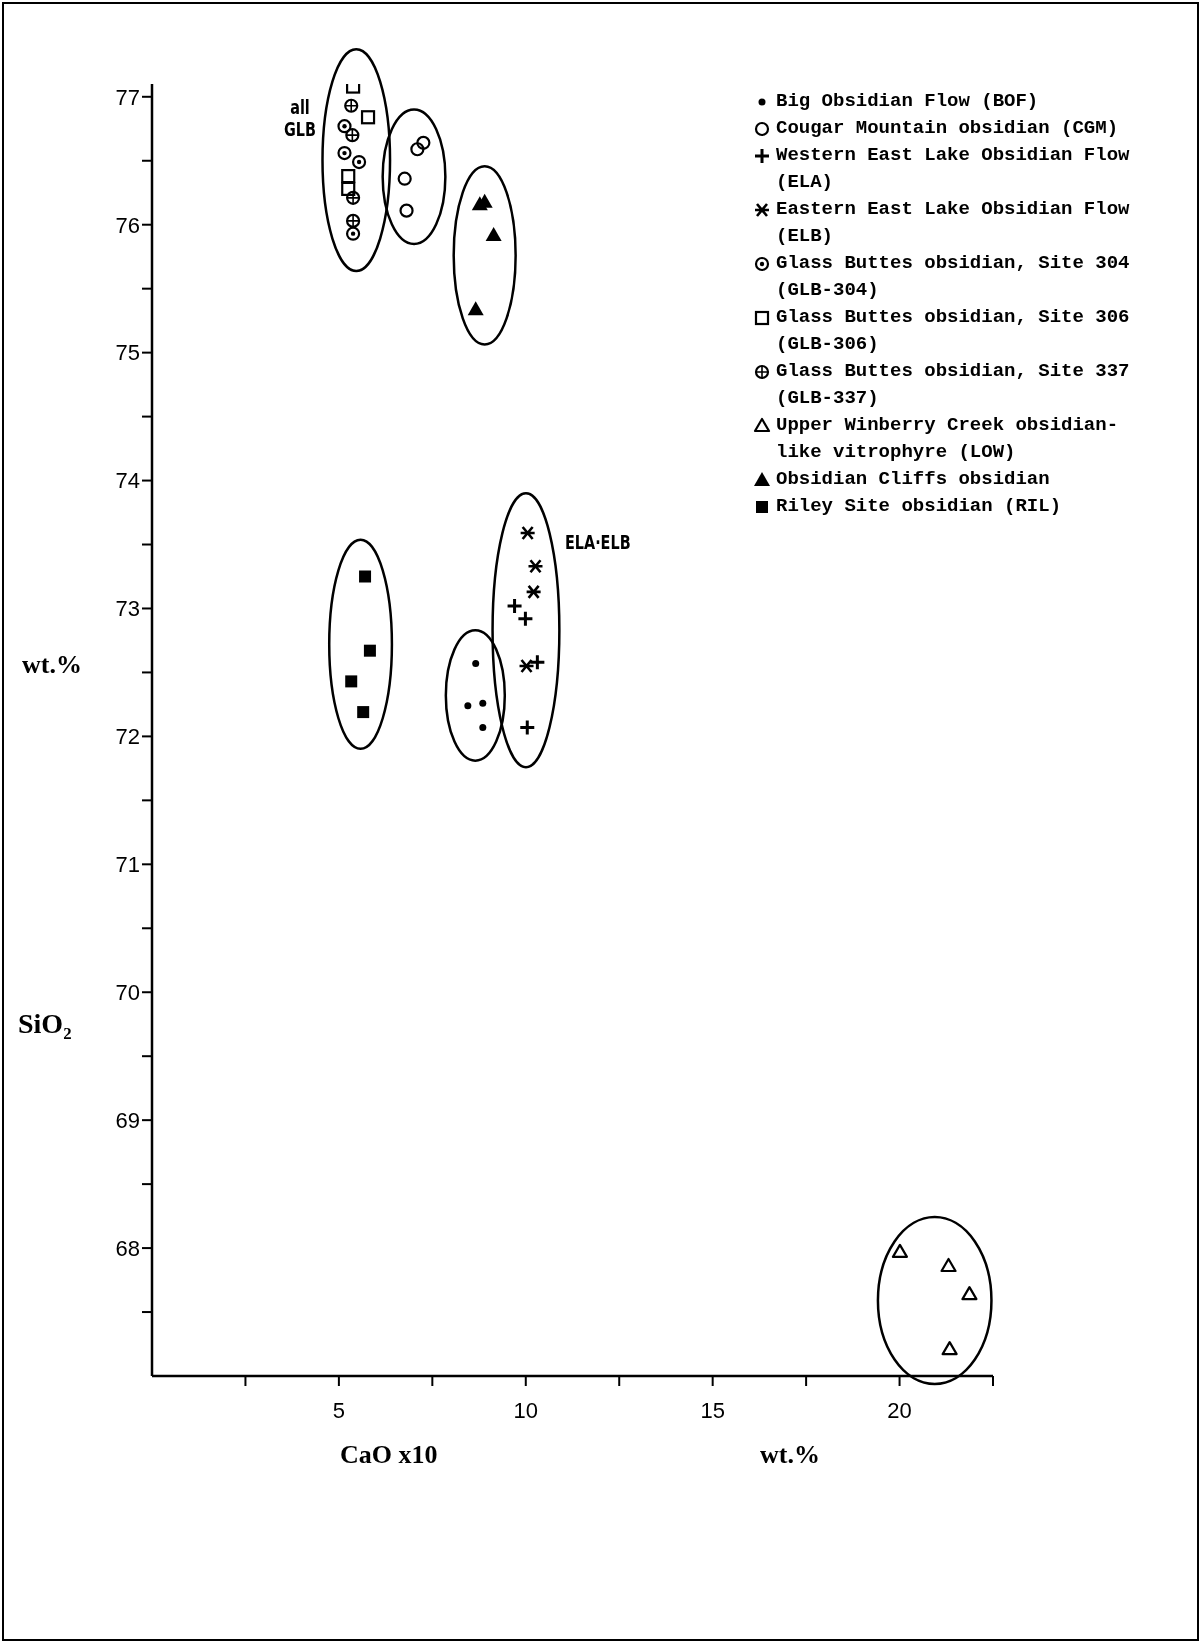  I want to click on legend-label: Glass Buttes obsidian, Site 337 (GLB-337), so click(953, 385).